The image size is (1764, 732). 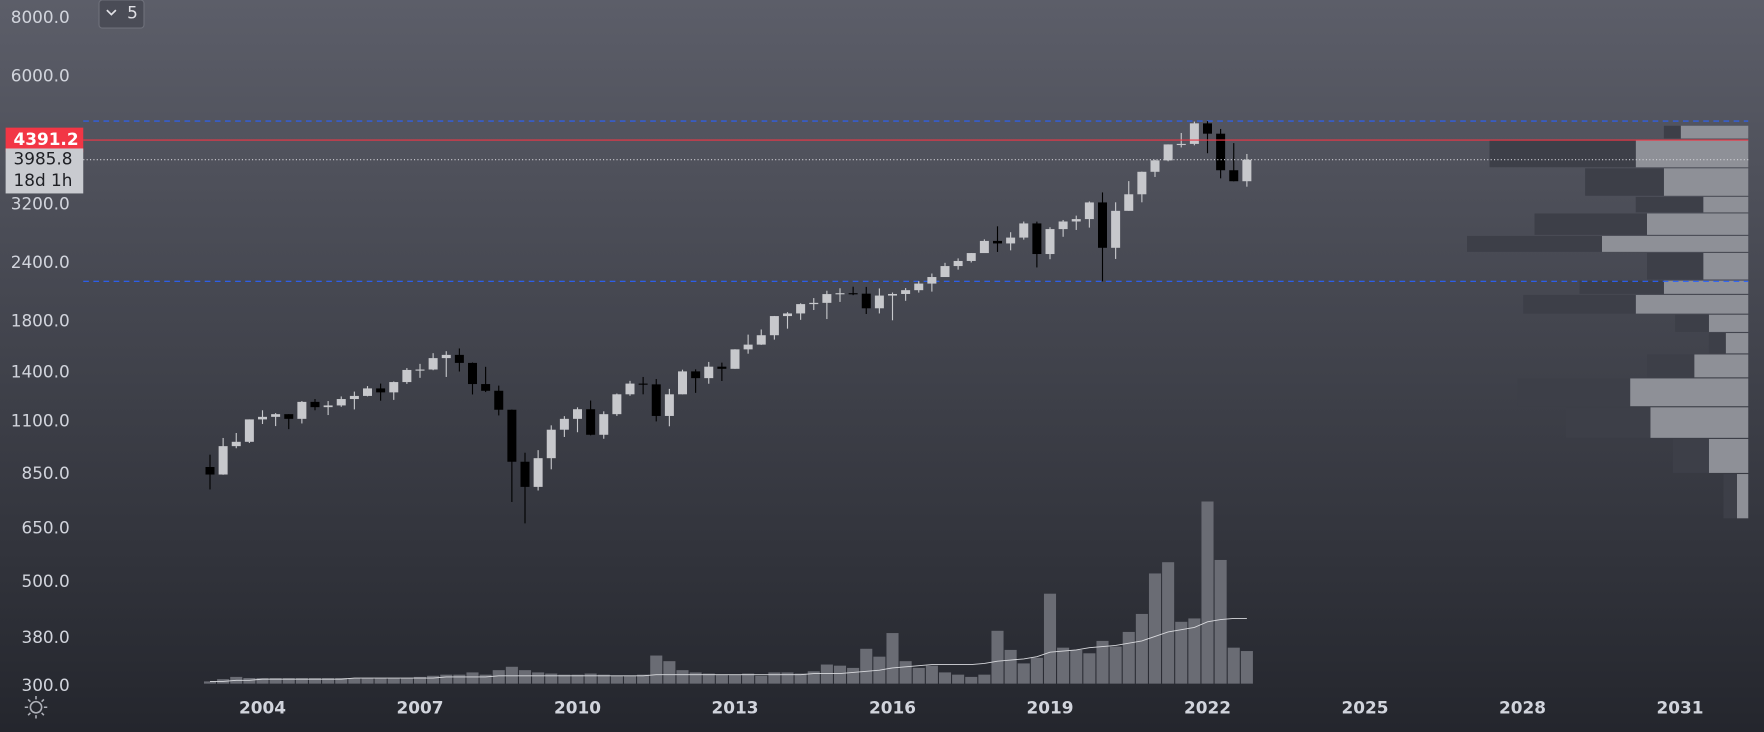 I want to click on interval-button, so click(x=121, y=14).